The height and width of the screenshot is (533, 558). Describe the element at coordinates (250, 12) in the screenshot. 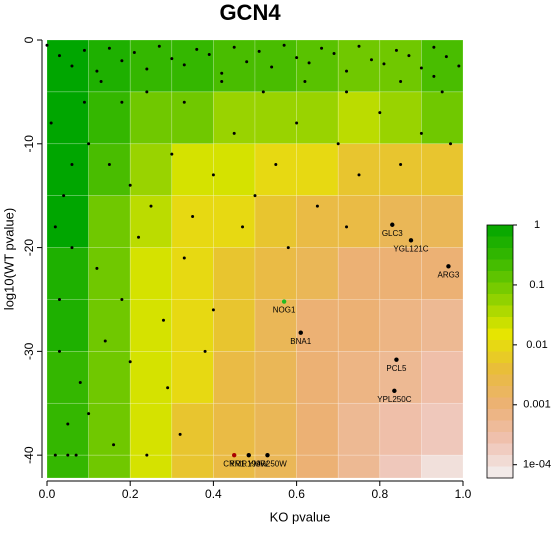

I see `chart-title: GCN4` at that location.